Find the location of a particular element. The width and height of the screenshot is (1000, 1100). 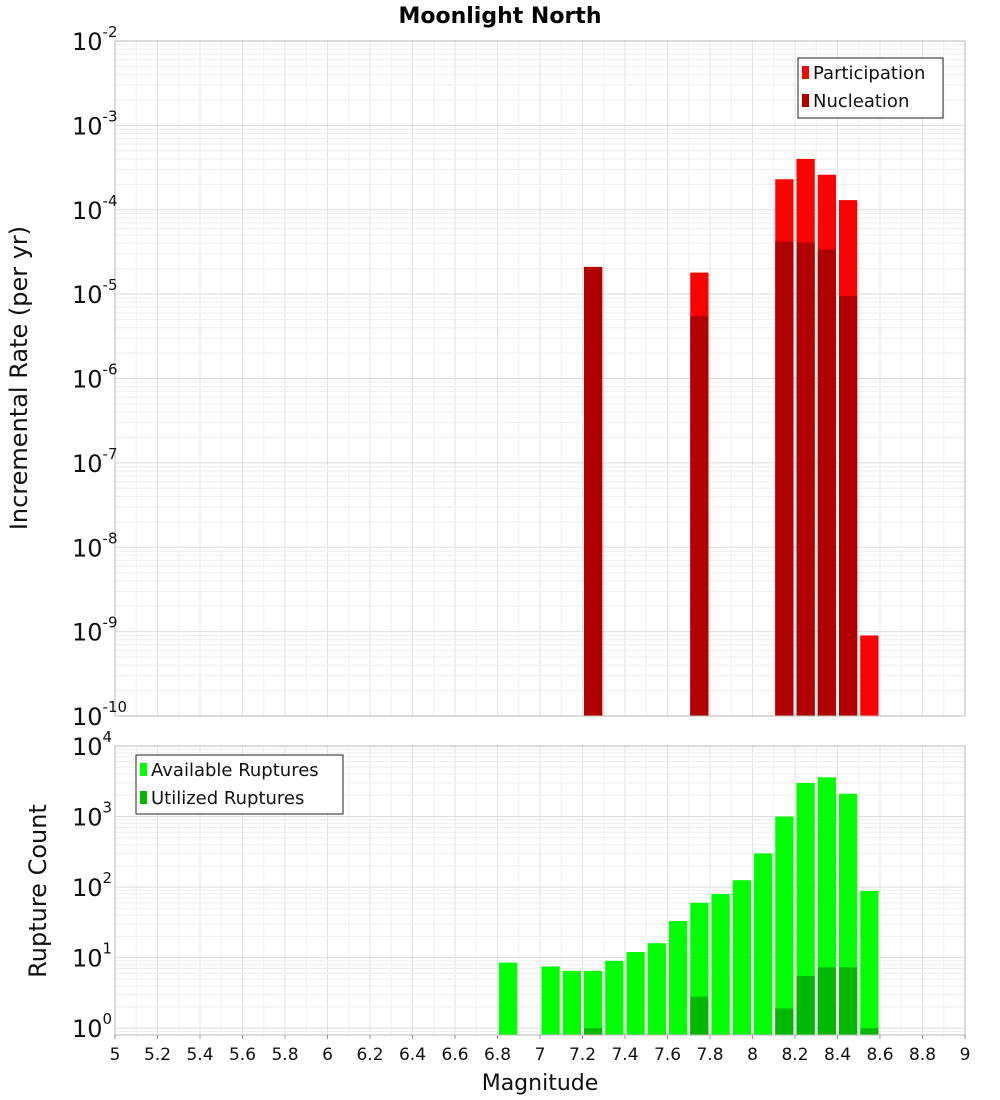

rate-y-tick-label: 10⁻⁵ is located at coordinates (95, 292).